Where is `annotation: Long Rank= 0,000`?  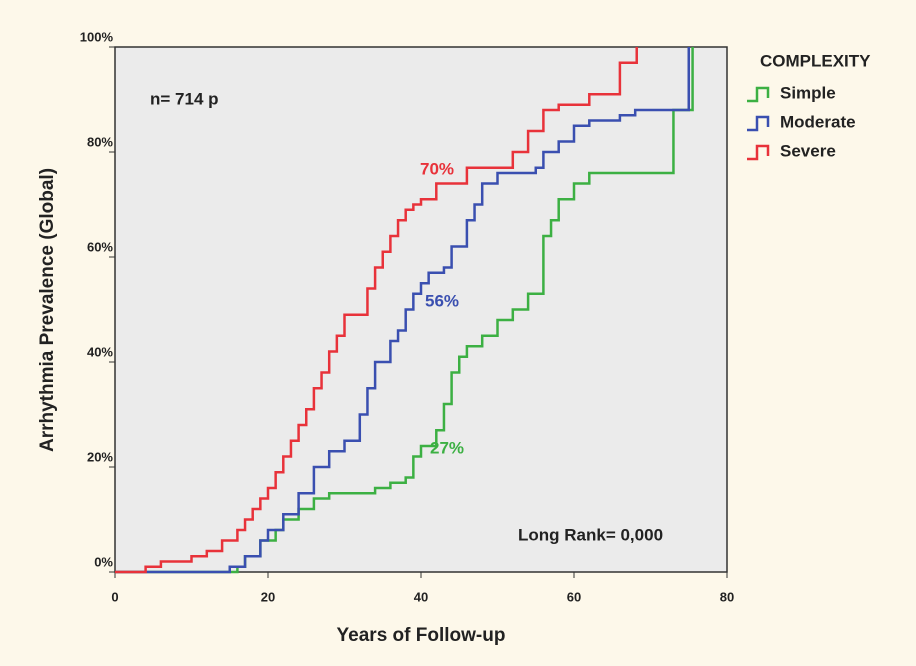 annotation: Long Rank= 0,000 is located at coordinates (590, 534).